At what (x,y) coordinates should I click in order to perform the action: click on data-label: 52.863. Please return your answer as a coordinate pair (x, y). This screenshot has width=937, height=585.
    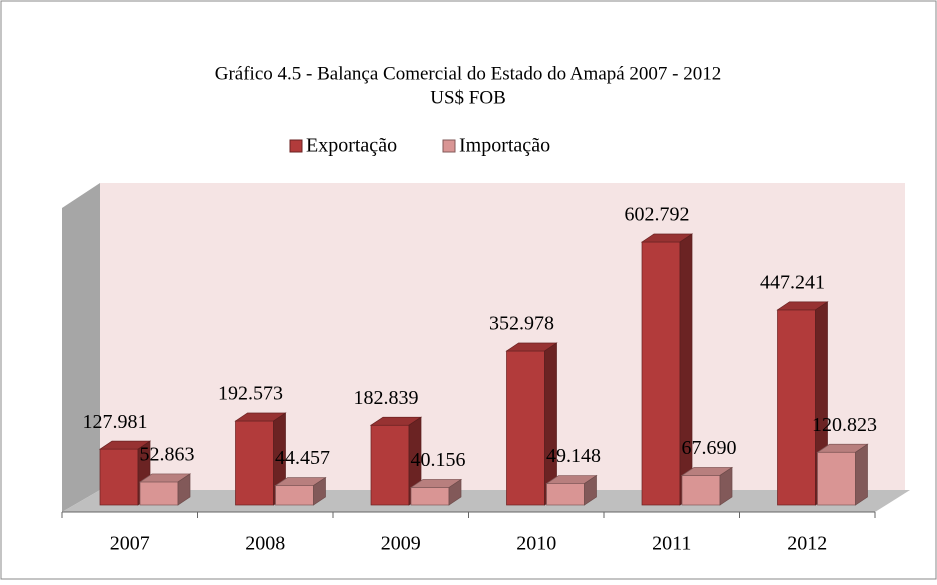
    Looking at the image, I should click on (167, 455).